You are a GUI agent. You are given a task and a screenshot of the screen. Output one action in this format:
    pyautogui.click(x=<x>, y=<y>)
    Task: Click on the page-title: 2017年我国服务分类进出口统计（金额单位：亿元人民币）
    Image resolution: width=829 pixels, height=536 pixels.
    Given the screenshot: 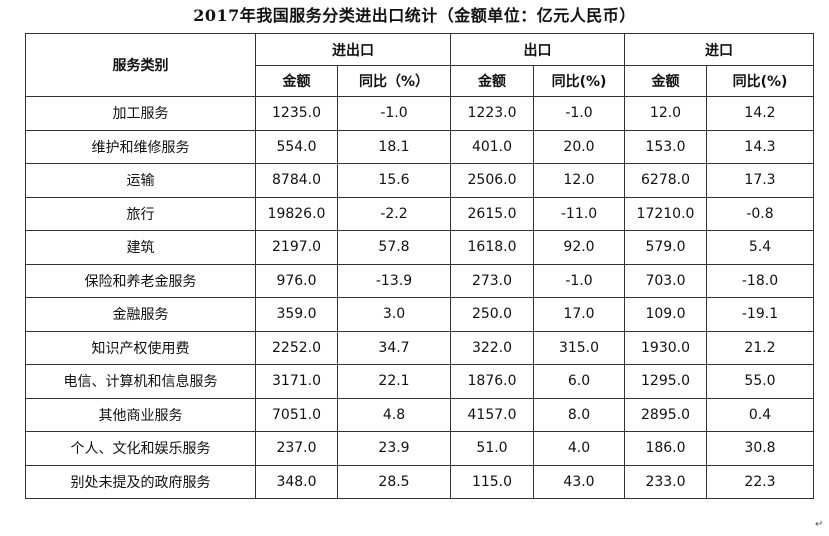 What is the action you would take?
    pyautogui.click(x=414, y=15)
    